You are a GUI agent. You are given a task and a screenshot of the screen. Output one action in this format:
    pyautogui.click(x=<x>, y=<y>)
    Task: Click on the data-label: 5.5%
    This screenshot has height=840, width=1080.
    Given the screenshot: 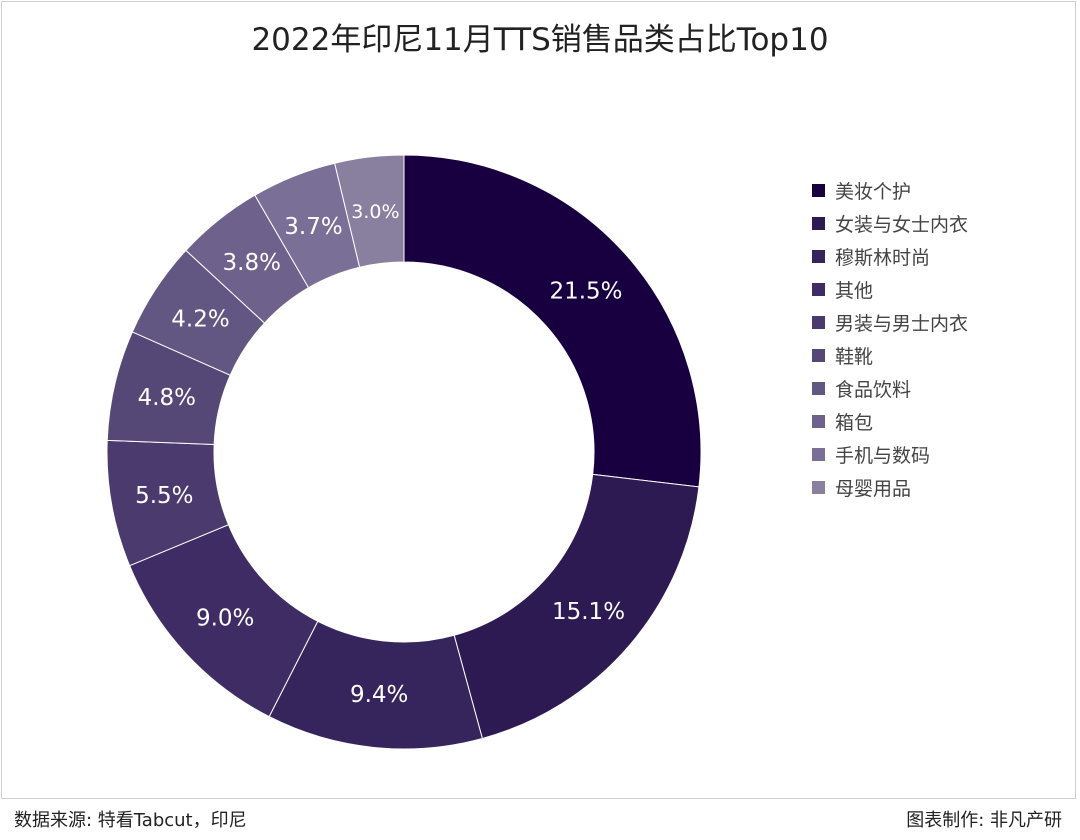 What is the action you would take?
    pyautogui.click(x=164, y=496)
    